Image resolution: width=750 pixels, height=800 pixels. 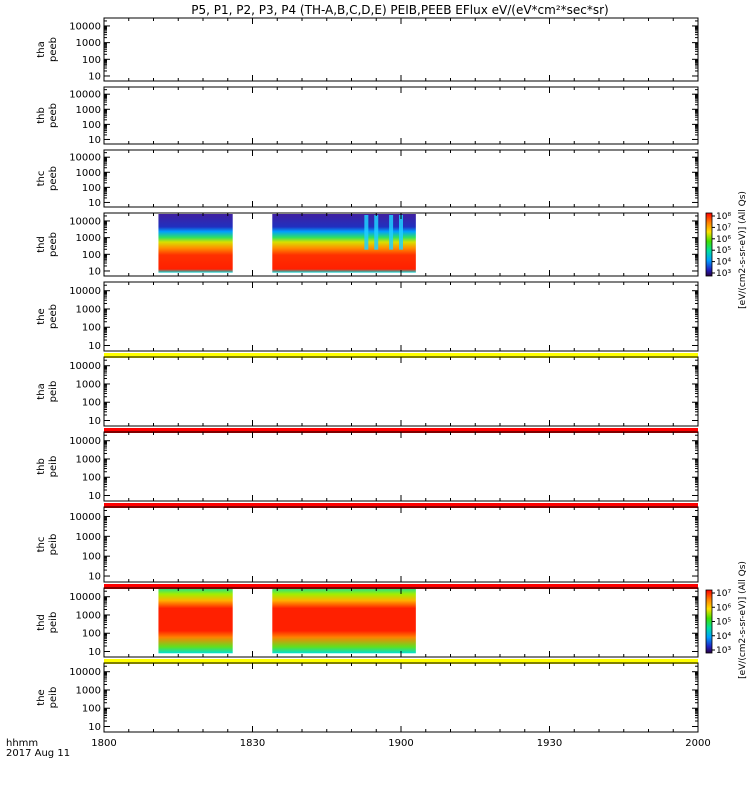 I want to click on panel-thb-peeb: 10 100 1000 10000 thb peeb, so click(x=367, y=116).